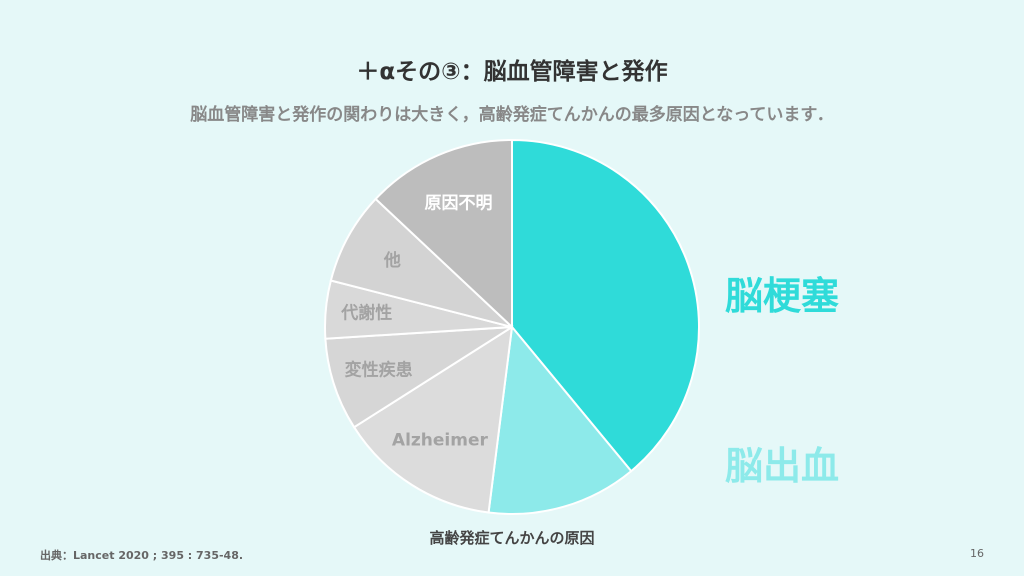 The height and width of the screenshot is (576, 1024). What do you see at coordinates (782, 466) in the screenshot?
I see `slice-label-1: 脳出血` at bounding box center [782, 466].